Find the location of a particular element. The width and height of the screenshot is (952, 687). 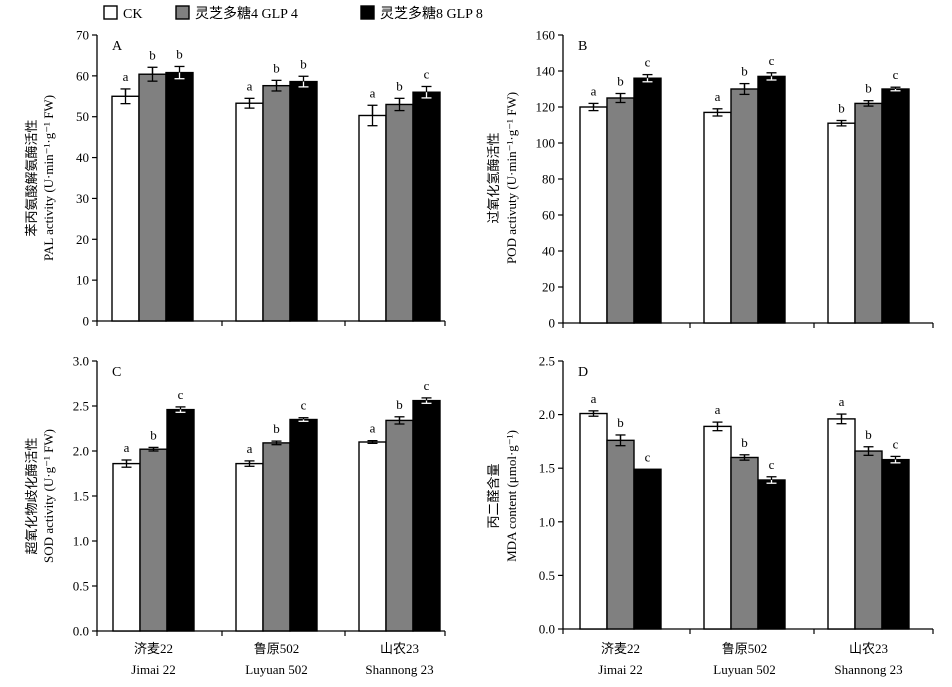

panel-c-luyuan502-glp8-bar is located at coordinates (303, 525).